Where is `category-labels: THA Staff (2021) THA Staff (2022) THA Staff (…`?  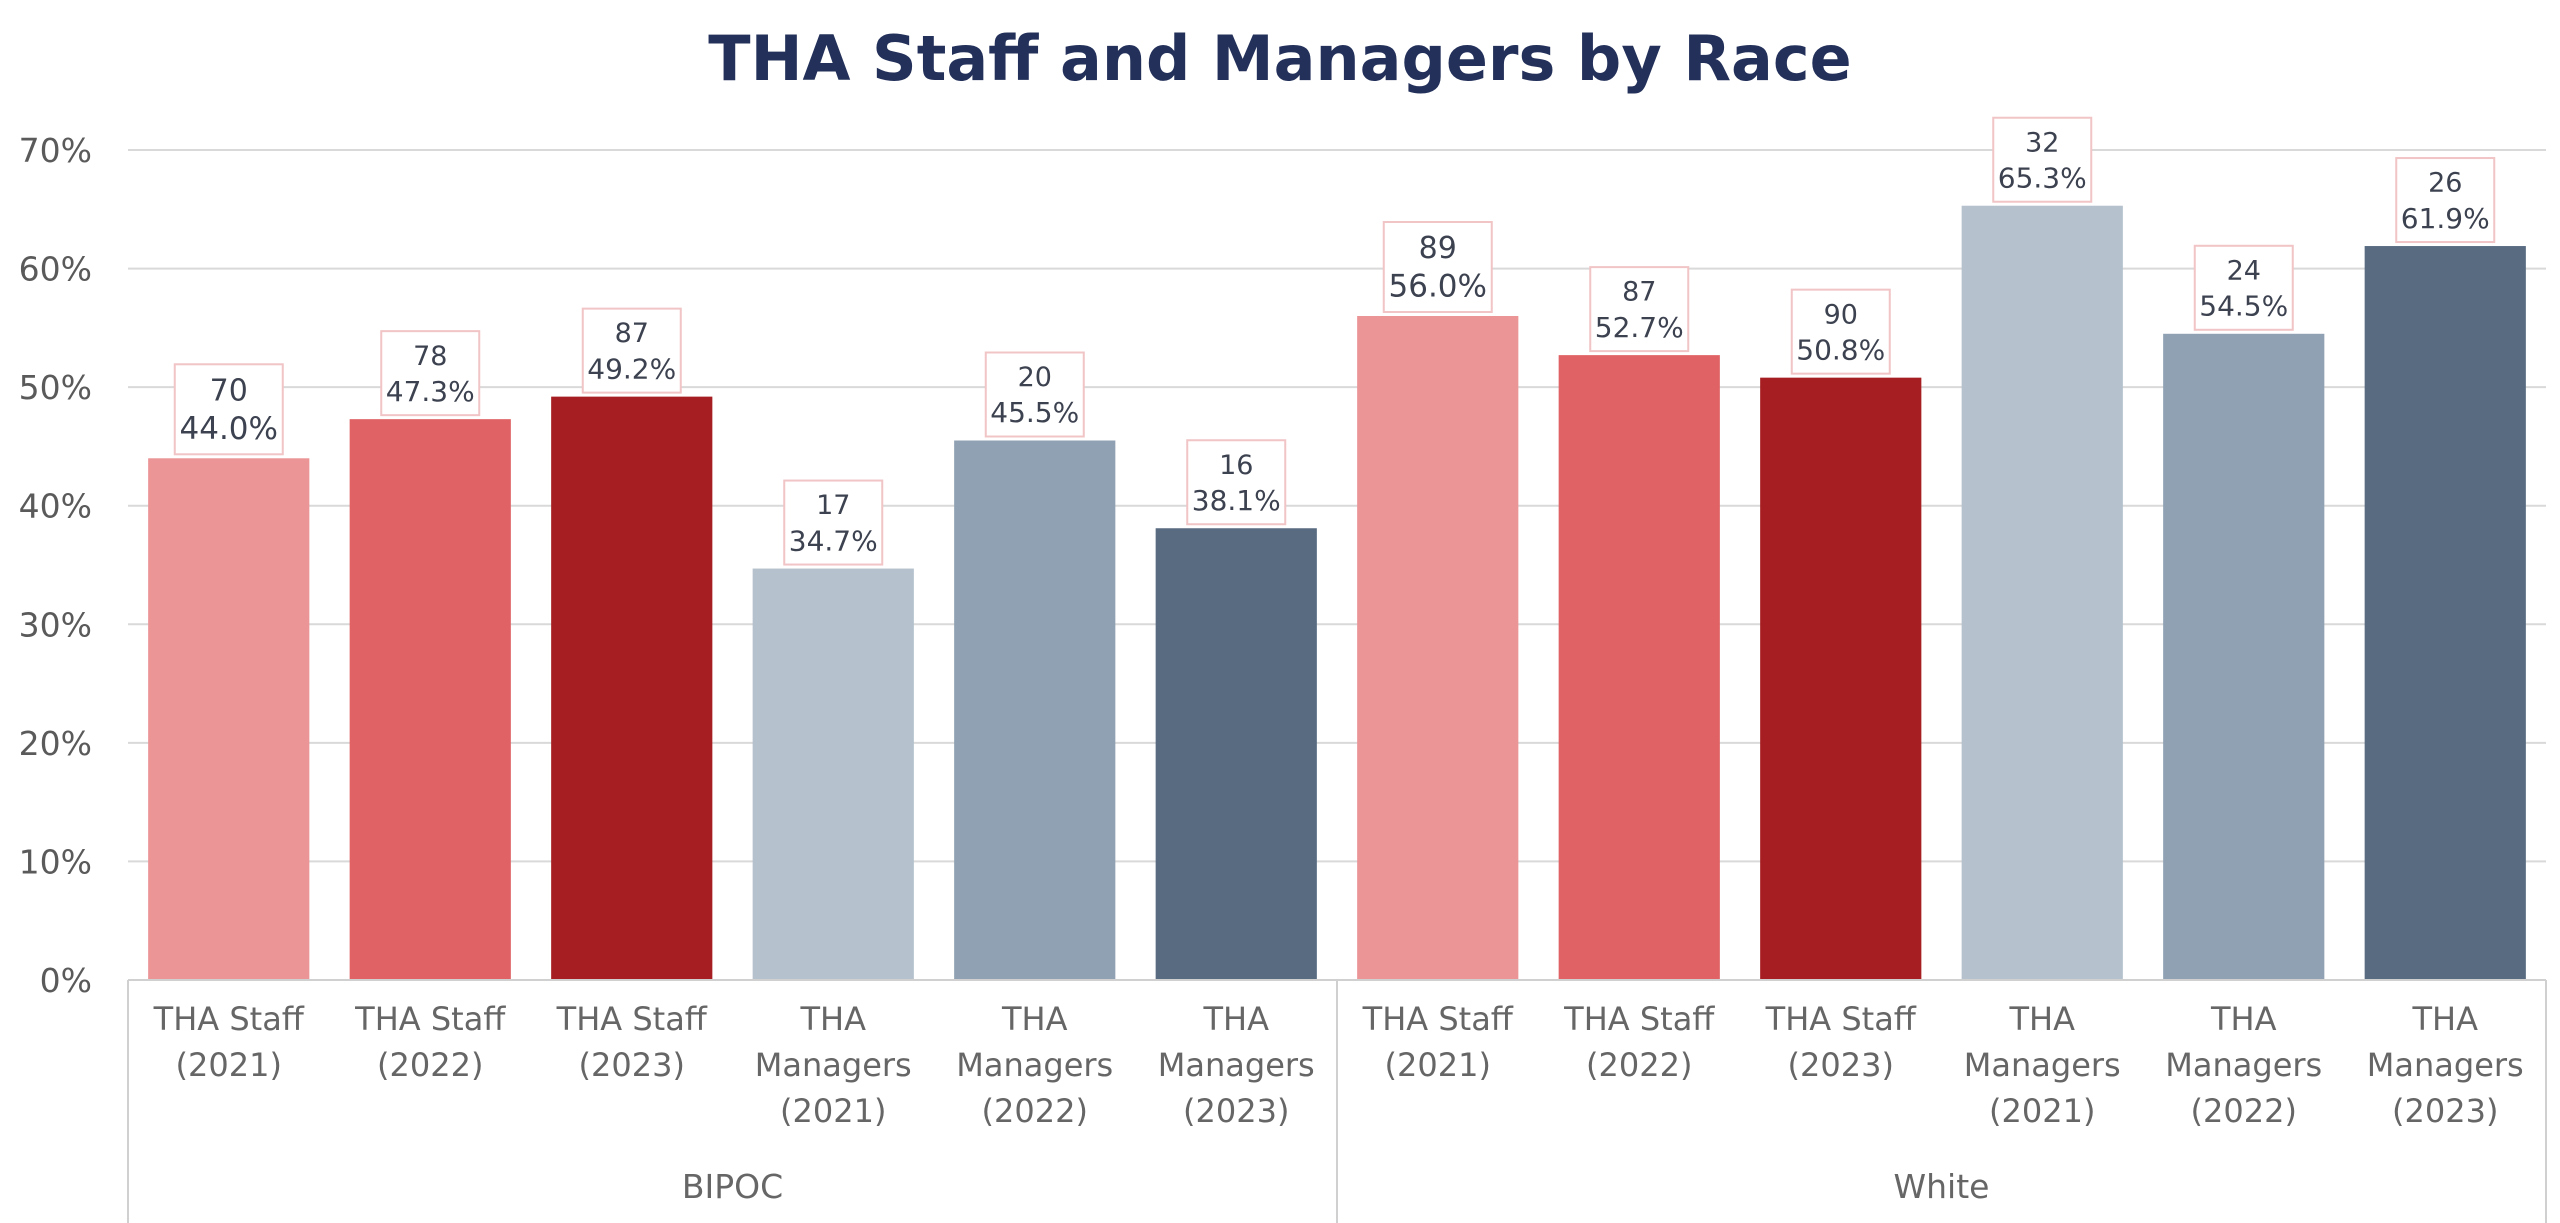
category-labels: THA Staff (2021) THA Staff (2022) THA Staff (… is located at coordinates (1338, 1065).